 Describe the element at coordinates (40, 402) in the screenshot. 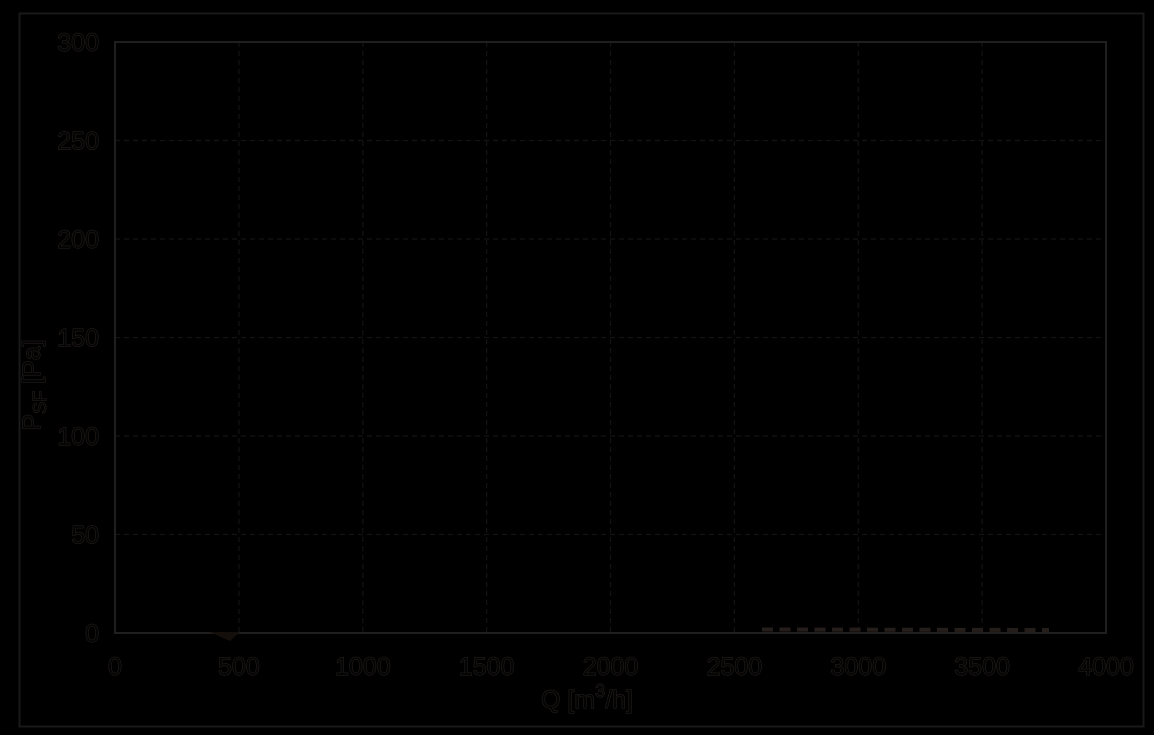

I see `y-axis-title-subscript: SF` at that location.